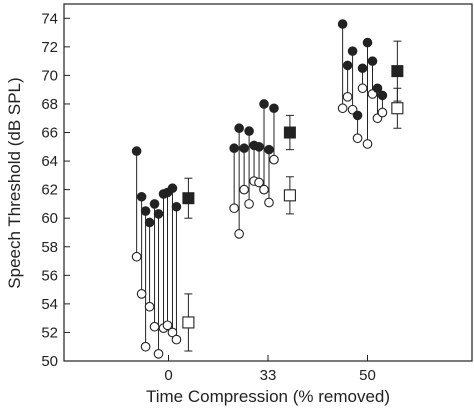 The height and width of the screenshot is (408, 474). What do you see at coordinates (49, 133) in the screenshot?
I see `y-tick-label: 66` at bounding box center [49, 133].